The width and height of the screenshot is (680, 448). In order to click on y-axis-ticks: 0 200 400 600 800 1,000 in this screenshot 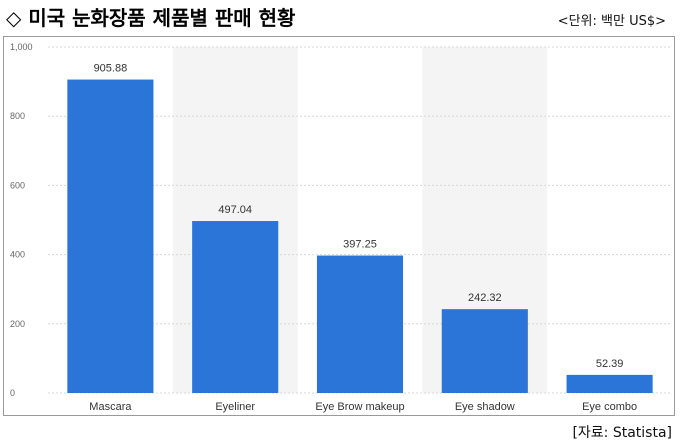, I will do `click(21, 220)`.